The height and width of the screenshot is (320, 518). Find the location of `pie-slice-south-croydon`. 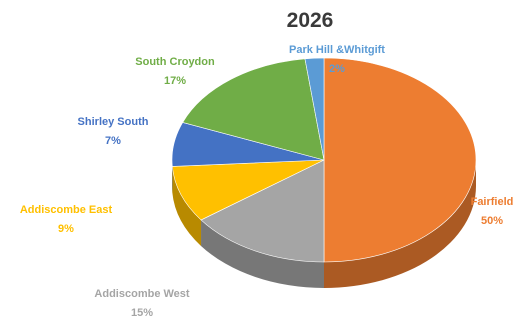

pie-slice-south-croydon is located at coordinates (253, 109).